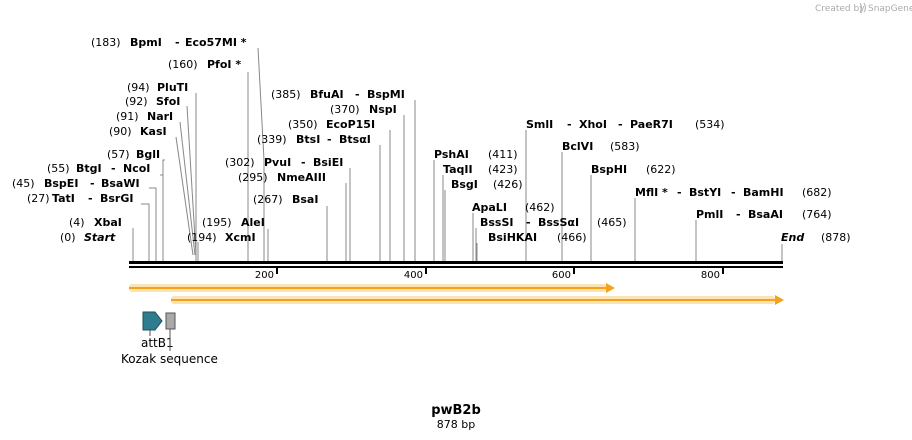 The height and width of the screenshot is (440, 912). Describe the element at coordinates (118, 154) in the screenshot. I see `site-pos: (57)` at that location.